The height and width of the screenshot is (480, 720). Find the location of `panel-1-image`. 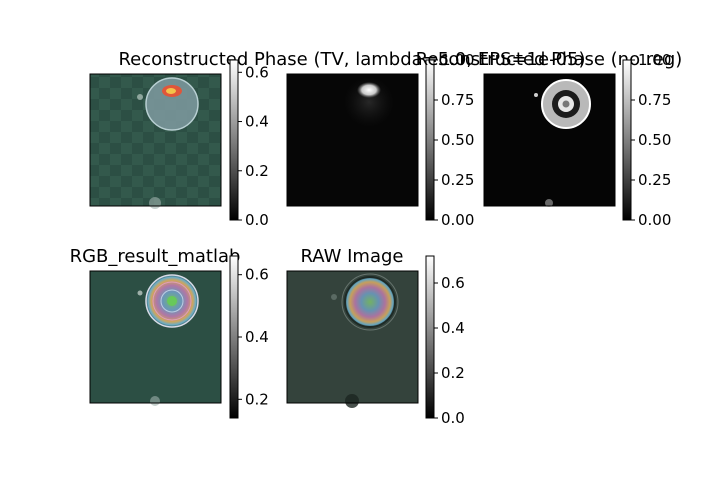

panel-1-image is located at coordinates (155, 141).